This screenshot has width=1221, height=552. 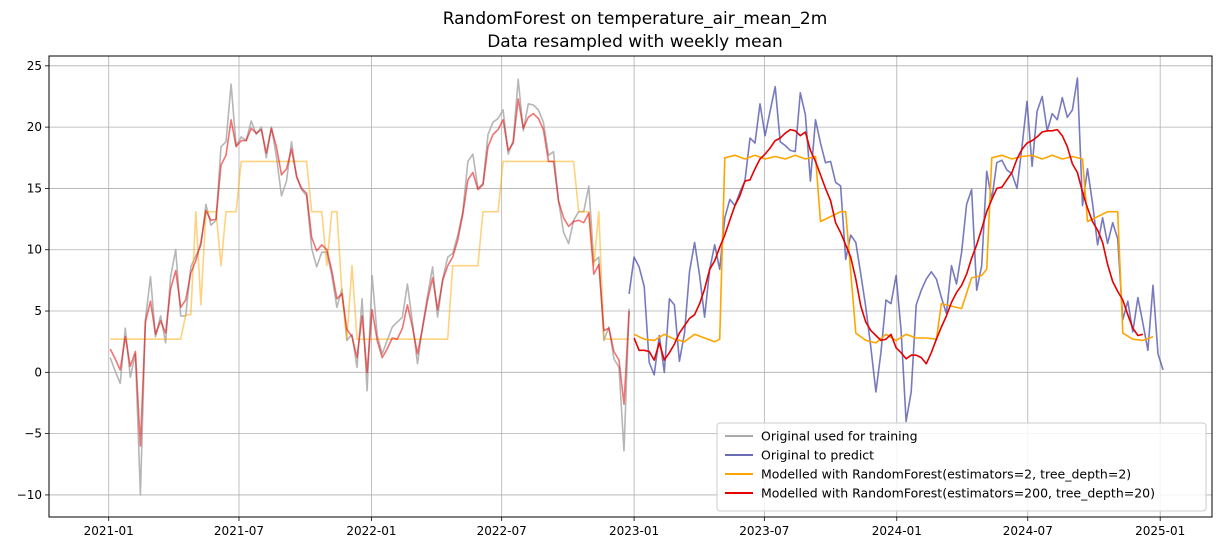 I want to click on series-line-modelled-with-randomforest-estimators-2-tree-depth-2-prediction, so click(x=893, y=249).